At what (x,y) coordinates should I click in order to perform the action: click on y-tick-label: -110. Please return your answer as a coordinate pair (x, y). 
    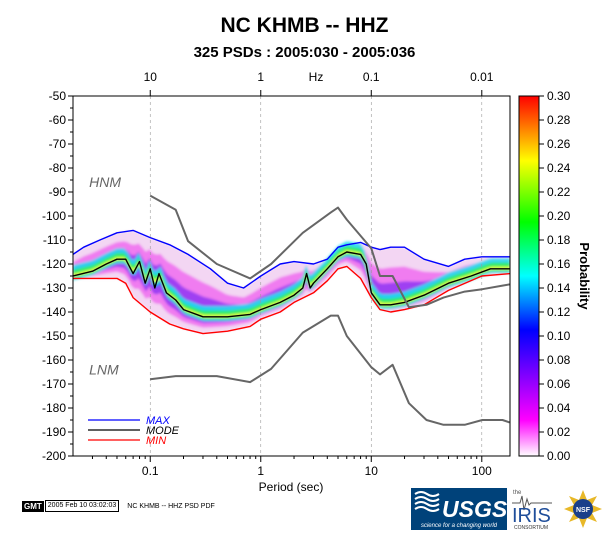
    Looking at the image, I should click on (54, 240).